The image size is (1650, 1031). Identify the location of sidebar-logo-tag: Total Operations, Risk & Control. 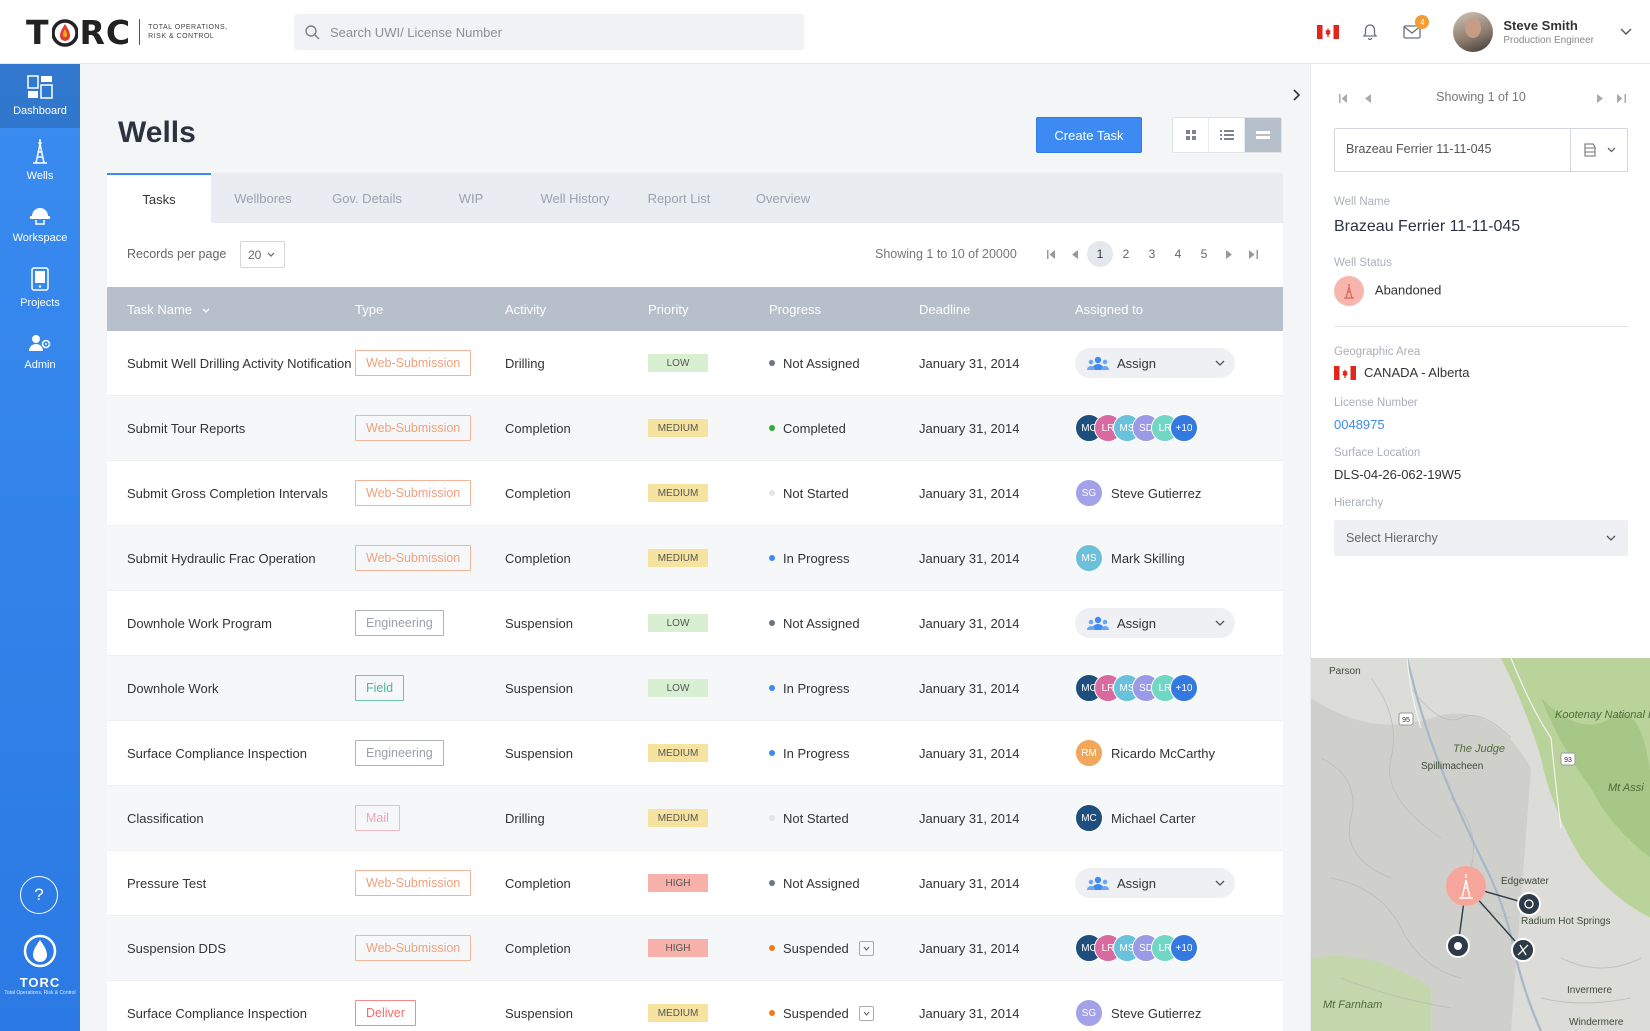
(40, 993).